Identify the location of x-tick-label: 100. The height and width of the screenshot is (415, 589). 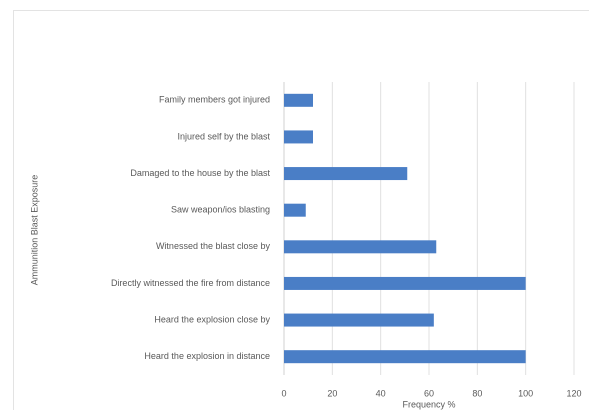
(525, 393).